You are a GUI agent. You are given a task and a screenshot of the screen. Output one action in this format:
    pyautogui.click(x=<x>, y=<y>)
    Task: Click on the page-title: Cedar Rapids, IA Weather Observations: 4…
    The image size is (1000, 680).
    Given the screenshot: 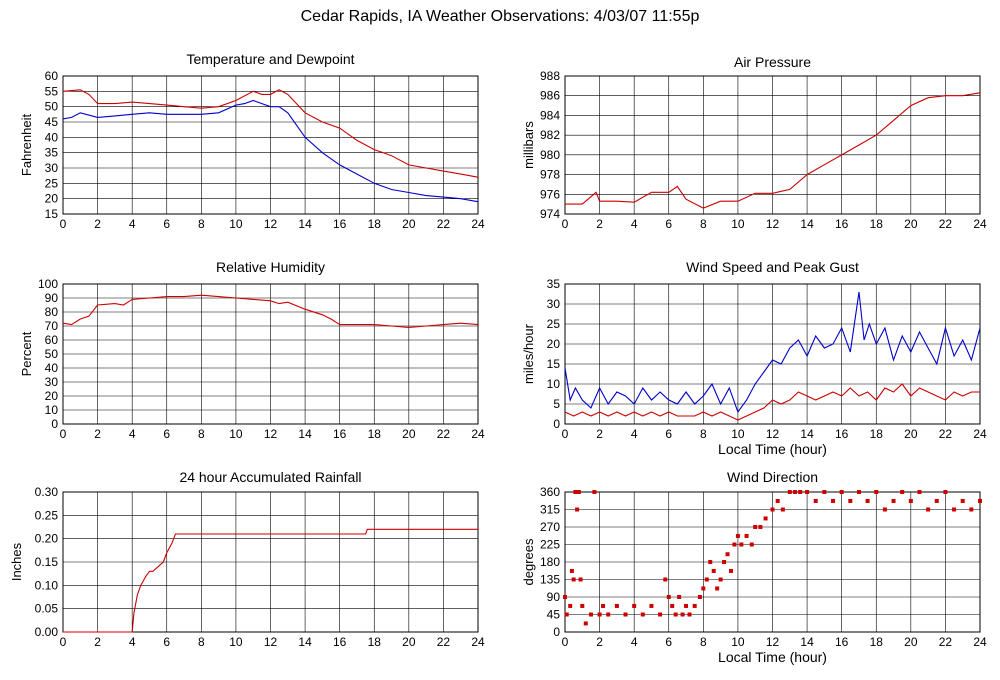 What is the action you would take?
    pyautogui.click(x=500, y=16)
    